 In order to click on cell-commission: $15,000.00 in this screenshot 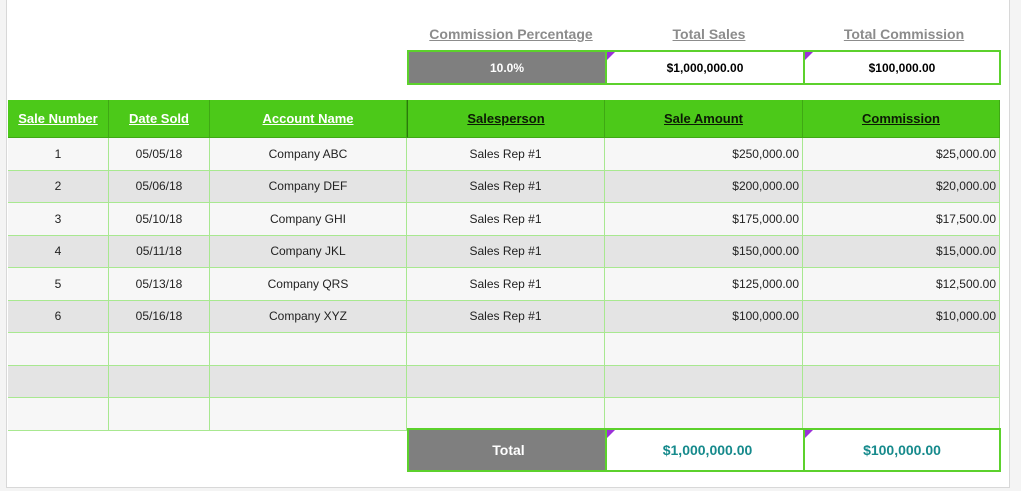, I will do `click(901, 251)`.